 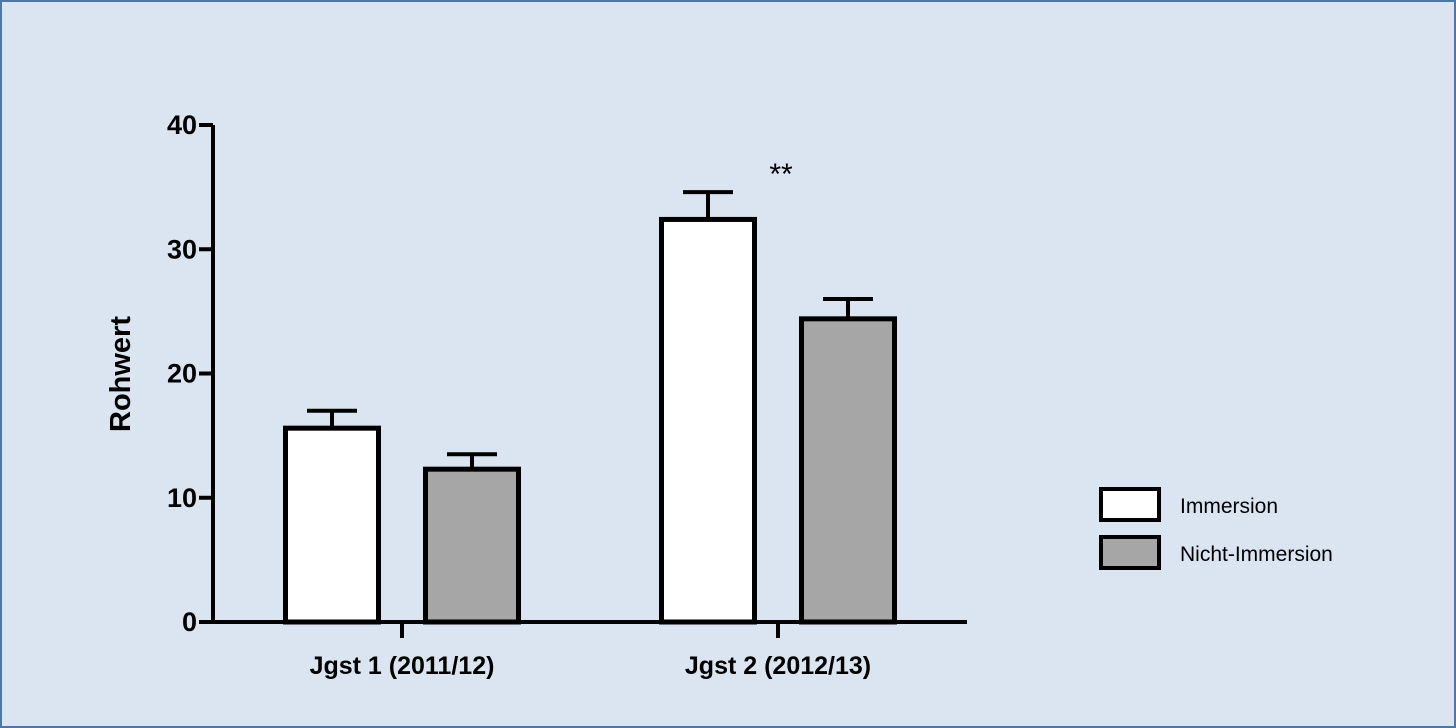 I want to click on y-tick-label: 20, so click(x=182, y=374).